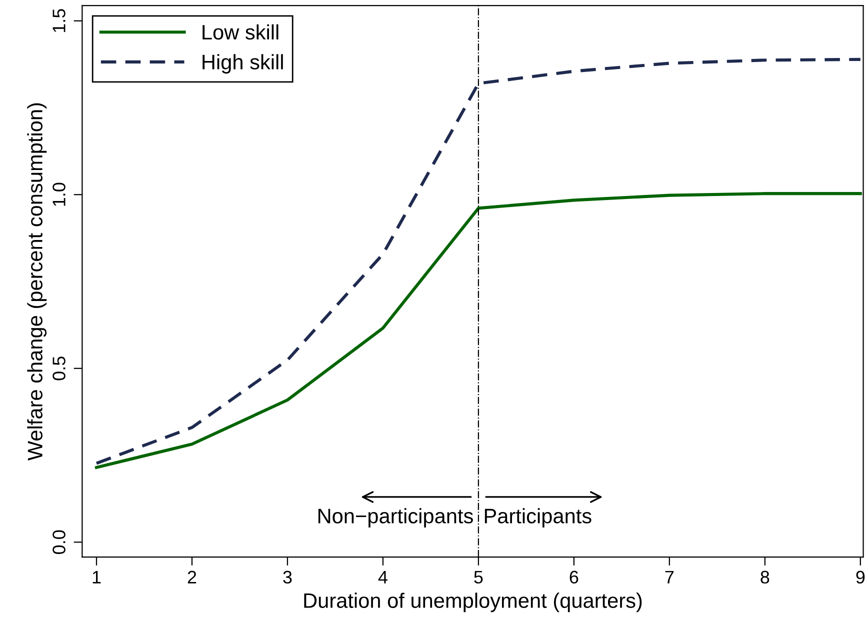 The width and height of the screenshot is (865, 619). I want to click on y-tick-label: 1.0, so click(59, 194).